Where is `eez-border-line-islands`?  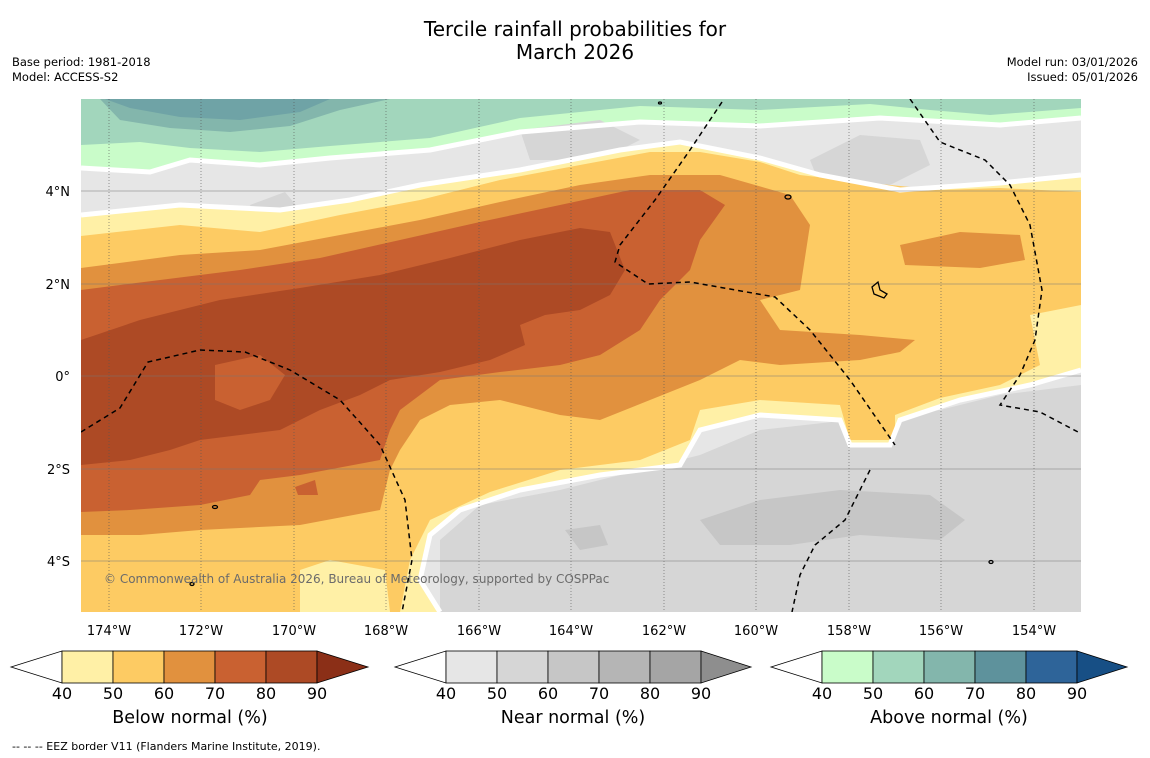
eez-border-line-islands is located at coordinates (994, 266).